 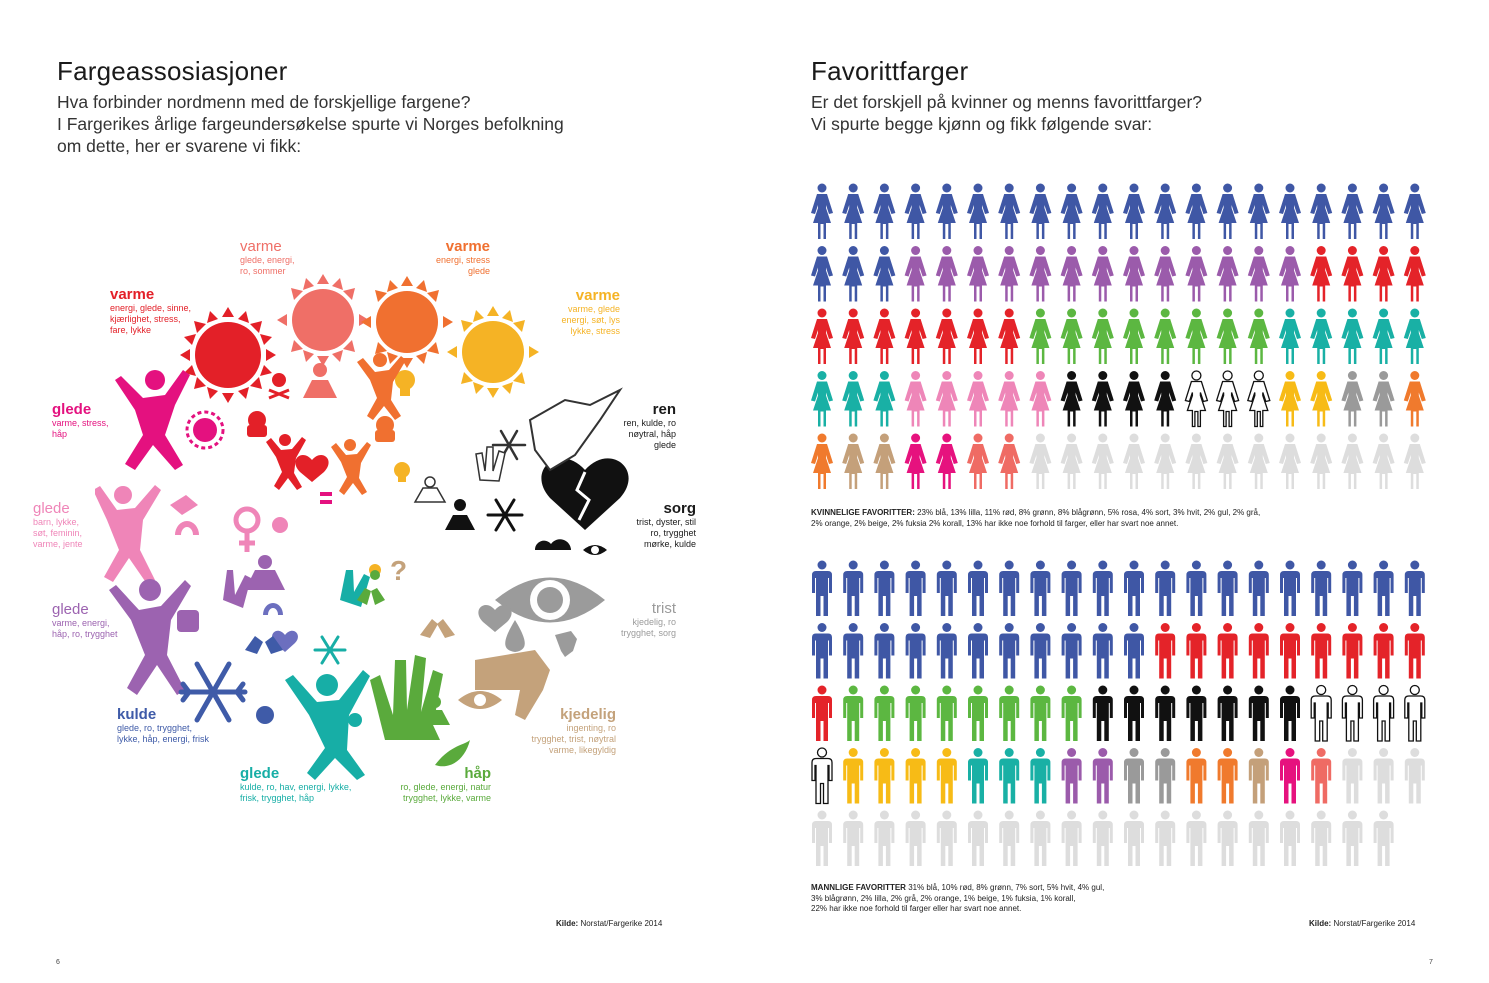 What do you see at coordinates (296, 787) in the screenshot?
I see `assoc-desc: kulde, ro, hav, energi, lykke,` at bounding box center [296, 787].